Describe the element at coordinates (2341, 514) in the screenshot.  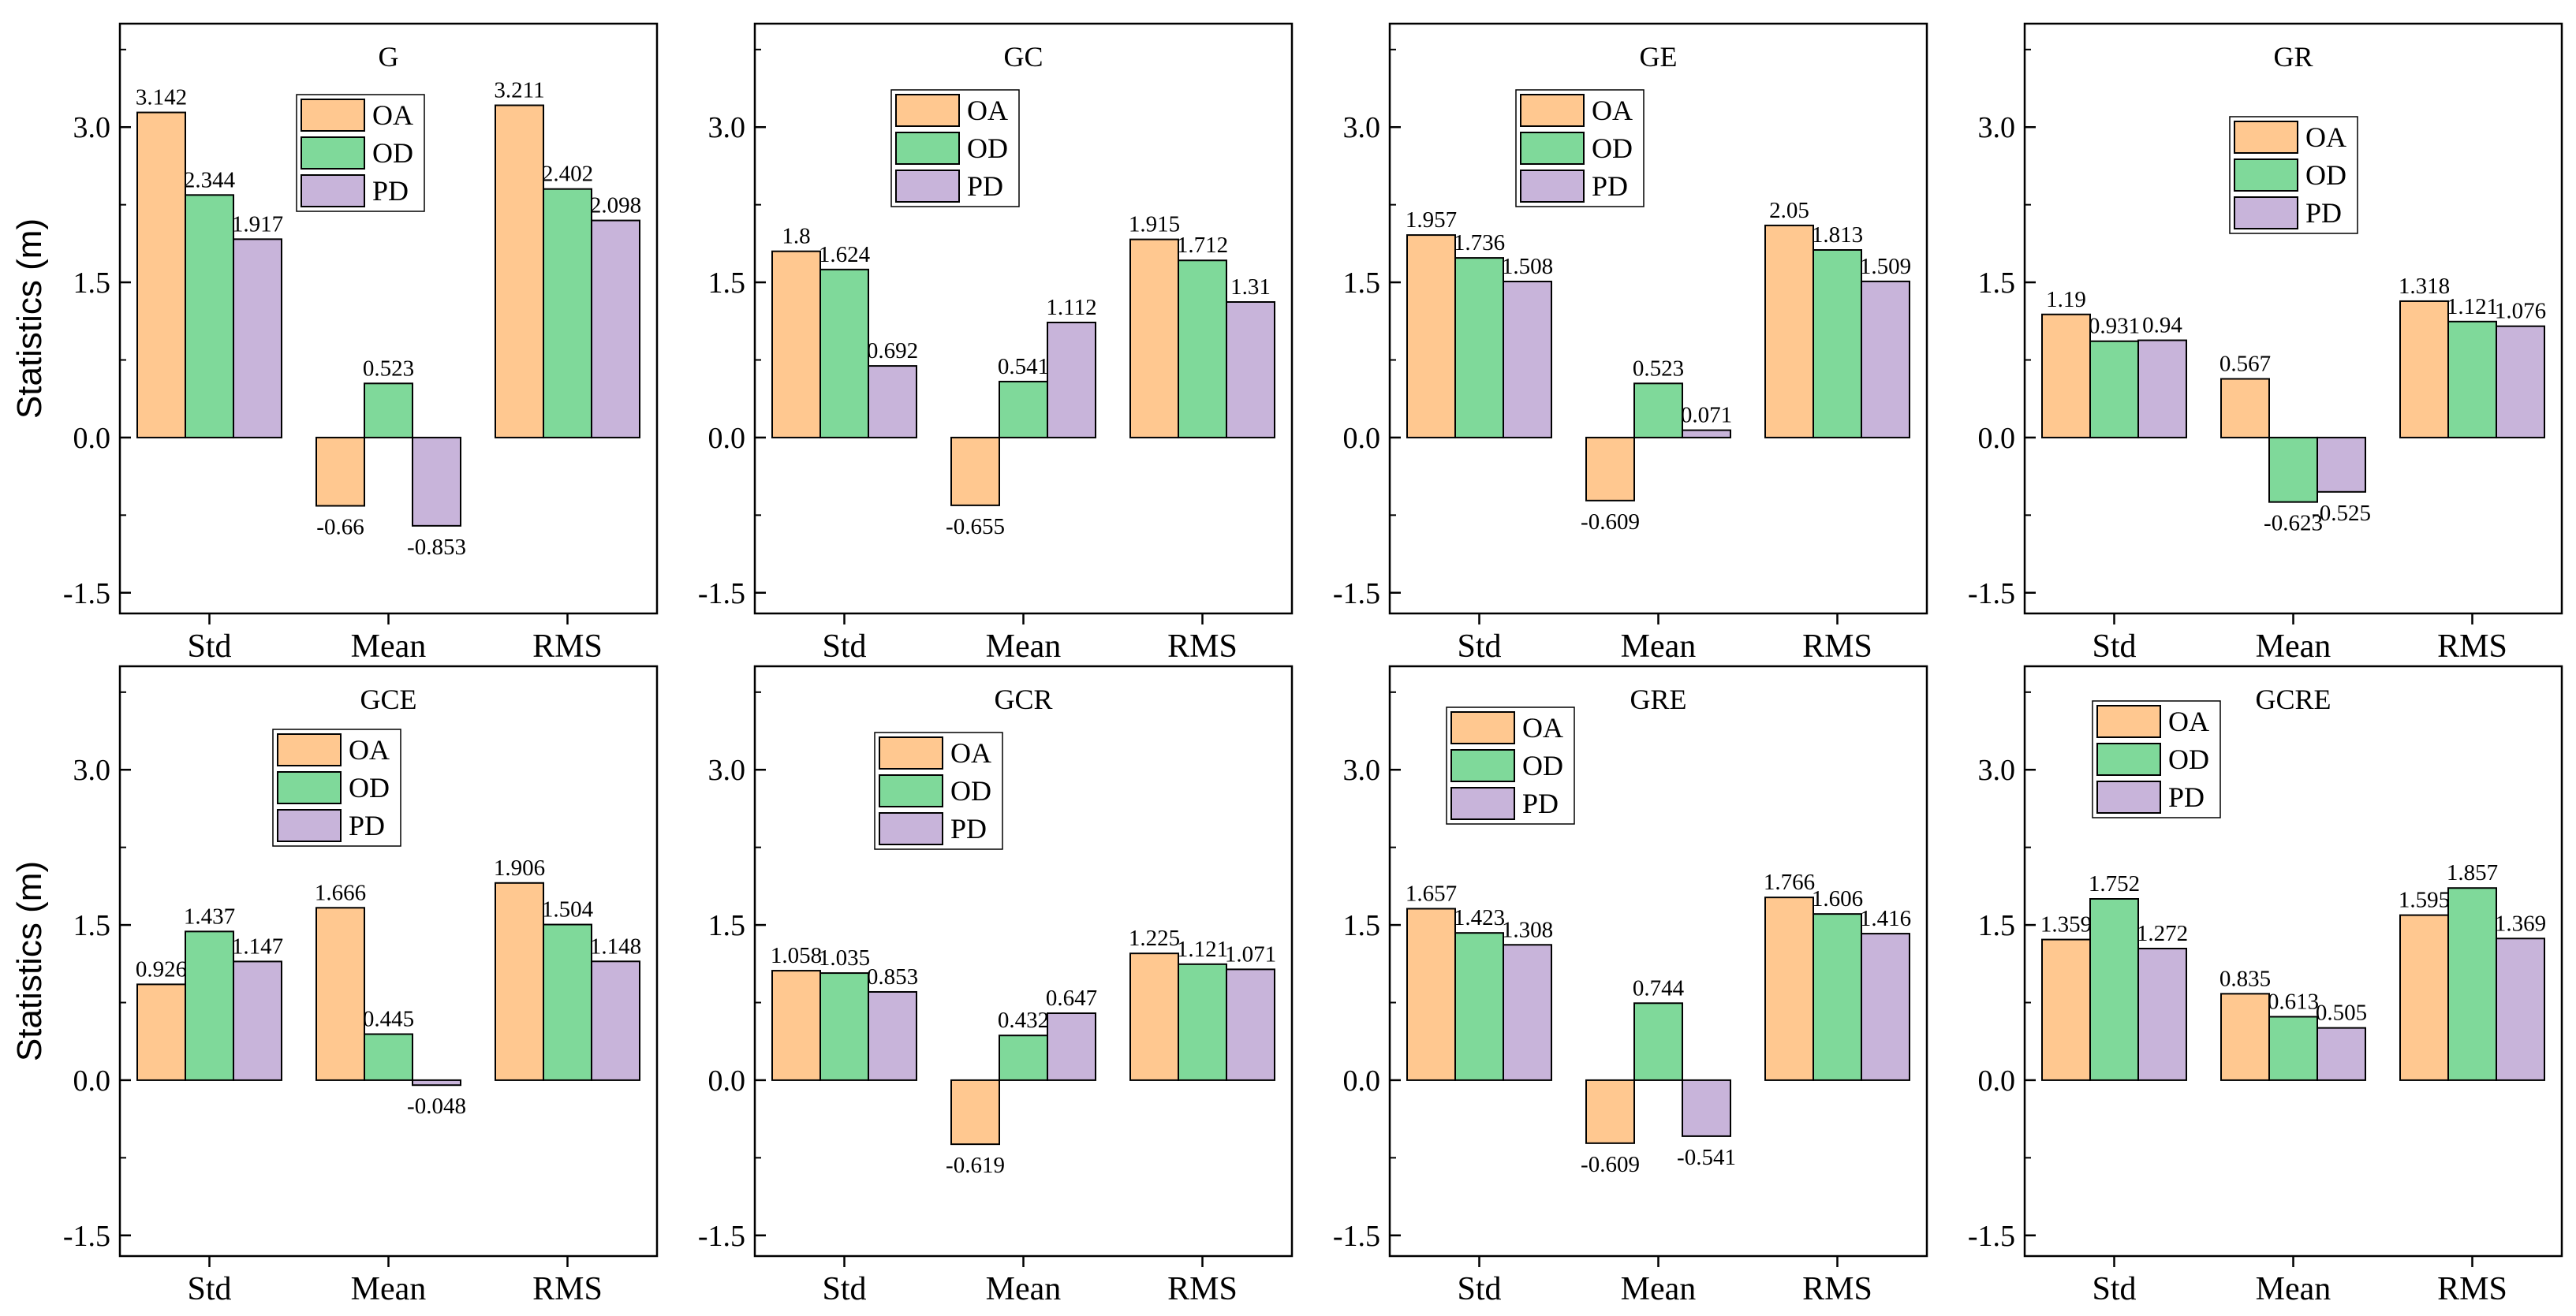
I see `data-label: -0.525` at that location.